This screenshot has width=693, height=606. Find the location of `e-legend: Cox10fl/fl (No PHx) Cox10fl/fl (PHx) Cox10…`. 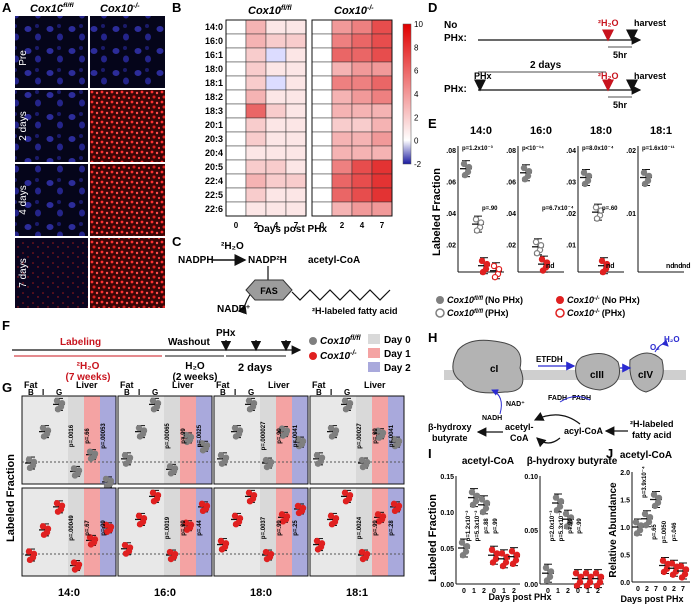

e-legend: Cox10fl/fl (No PHx) Cox10fl/fl (PHx) Cox10… is located at coordinates (537, 306).